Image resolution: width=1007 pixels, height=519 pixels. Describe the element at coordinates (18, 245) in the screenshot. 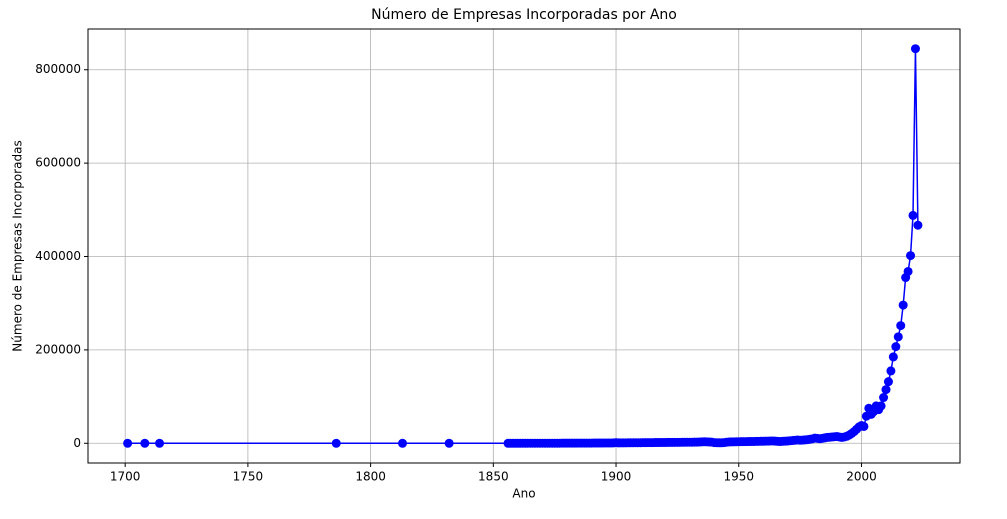

I see `y-axis-label: Número de Empresas Incorporadas` at that location.